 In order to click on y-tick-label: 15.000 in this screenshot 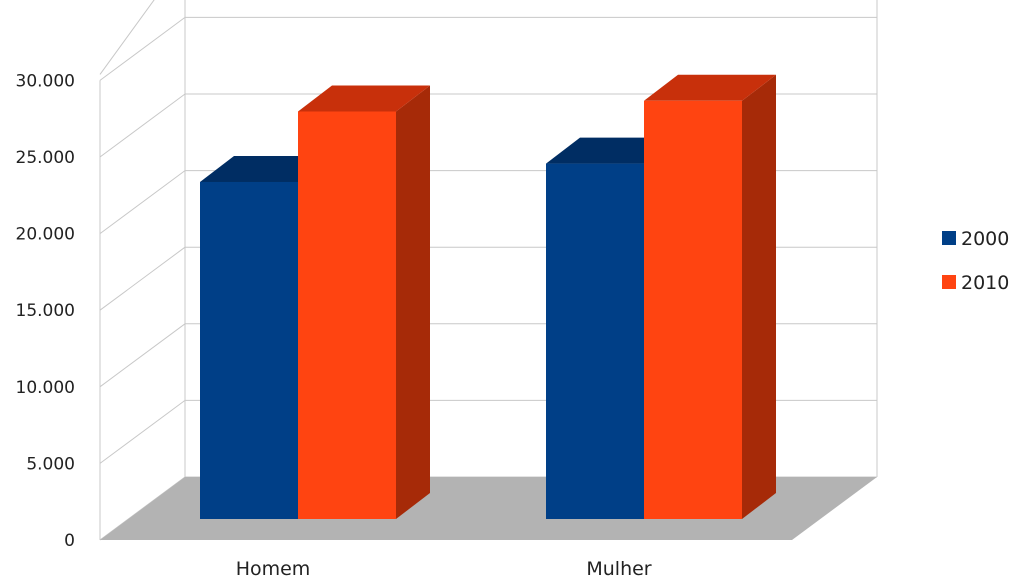, I will do `click(45, 311)`.